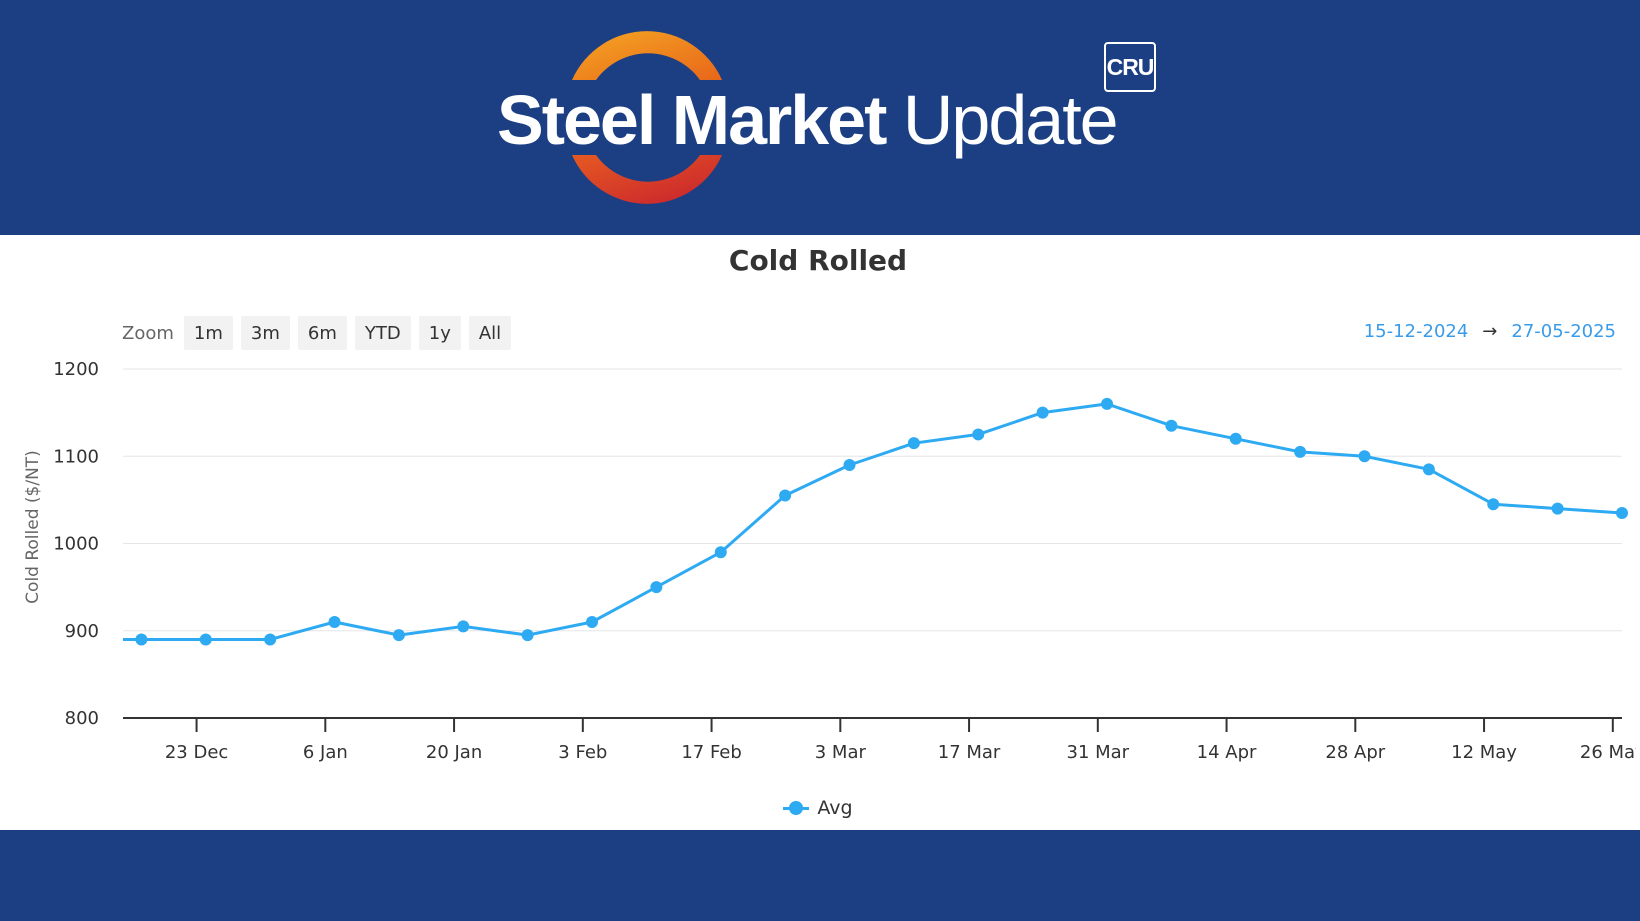 The image size is (1640, 921). I want to click on y-tick-label: 1000, so click(76, 544).